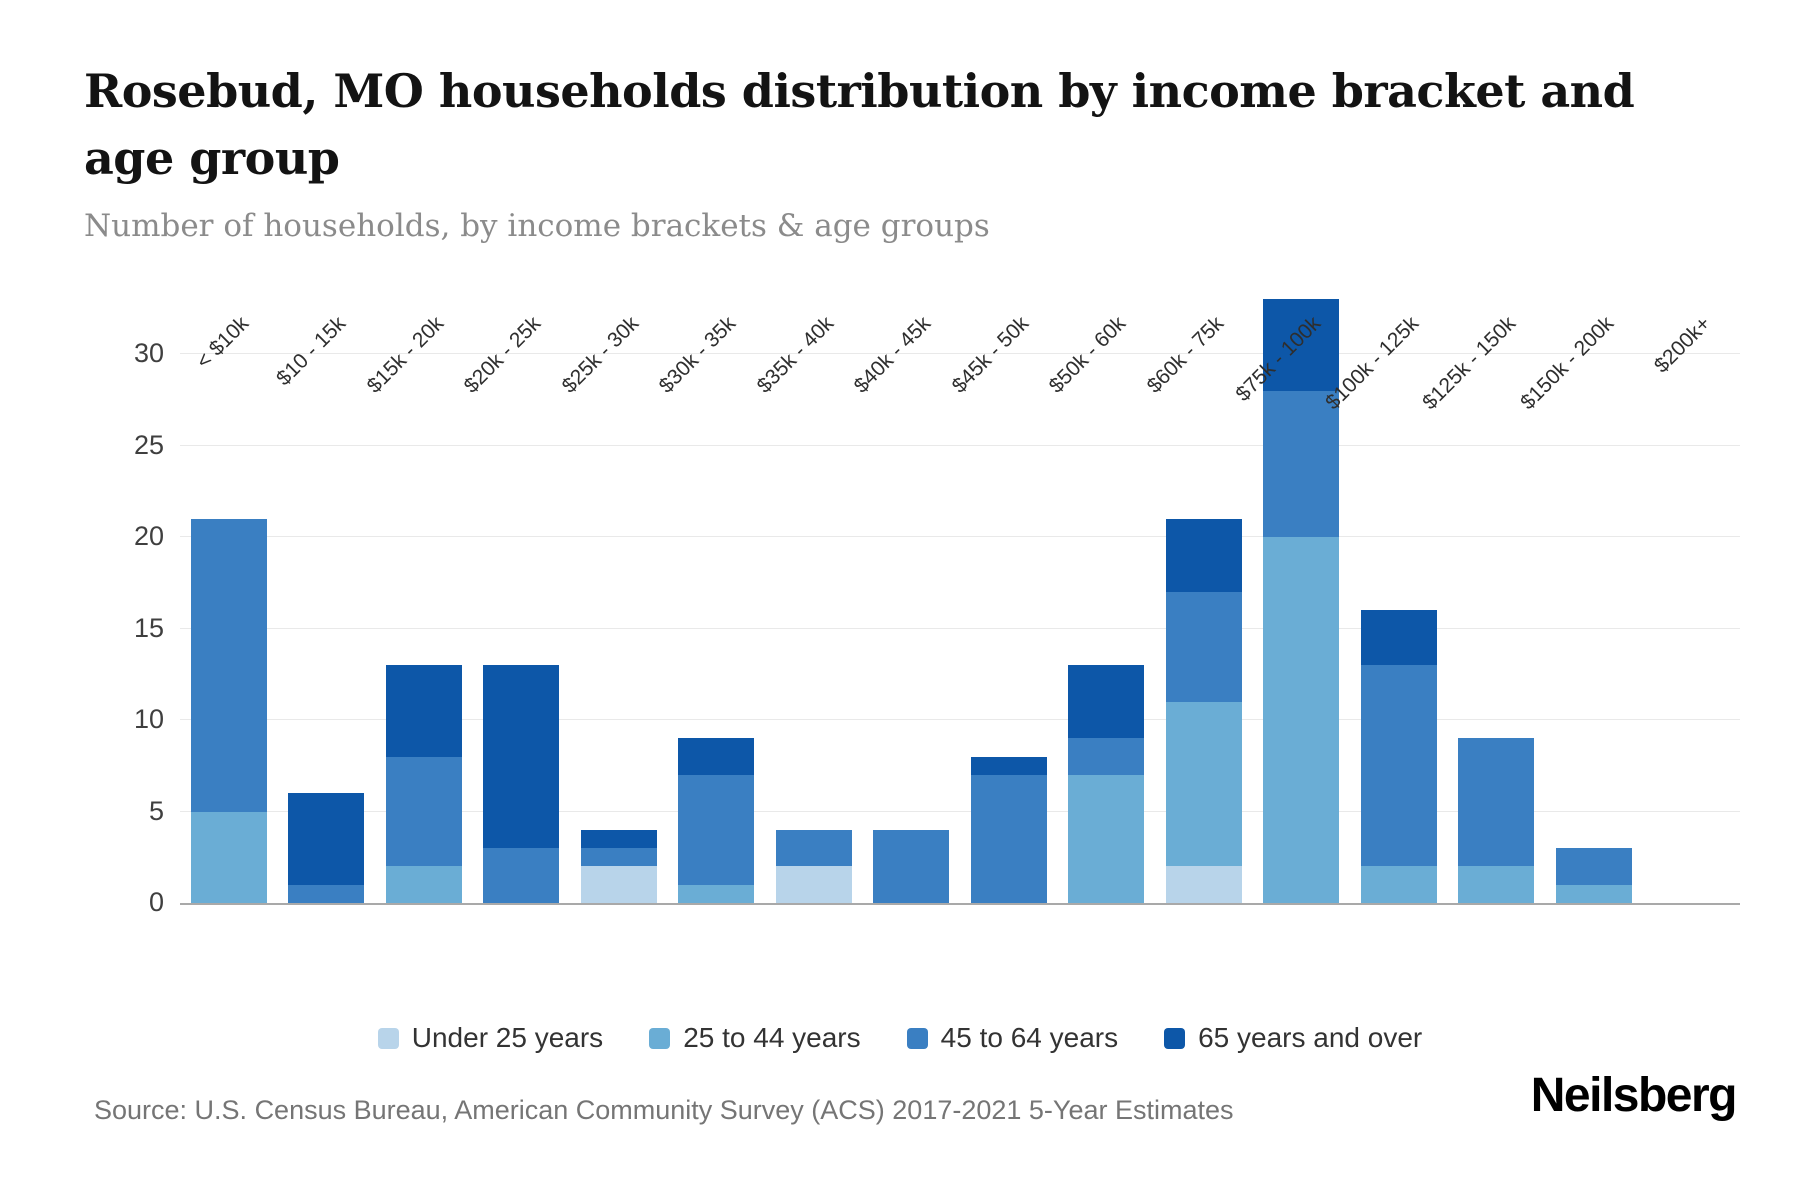 The width and height of the screenshot is (1800, 1200). I want to click on legend-item: 45 to 64 years, so click(1012, 1038).